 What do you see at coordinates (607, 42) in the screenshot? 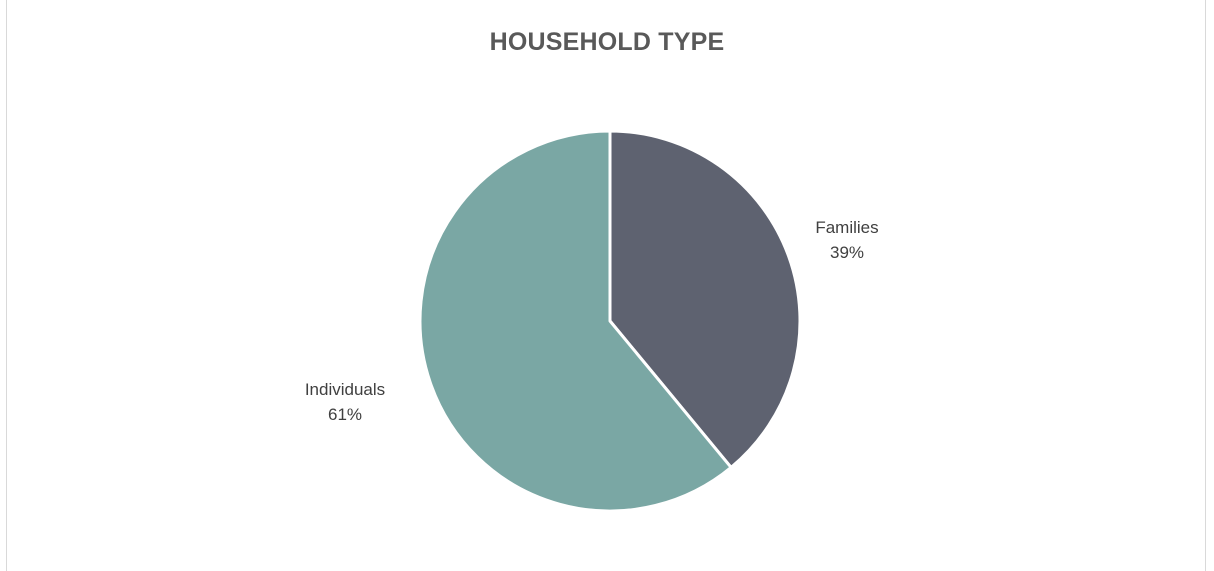
I see `chart-title: HOUSEHOLD TYPE` at bounding box center [607, 42].